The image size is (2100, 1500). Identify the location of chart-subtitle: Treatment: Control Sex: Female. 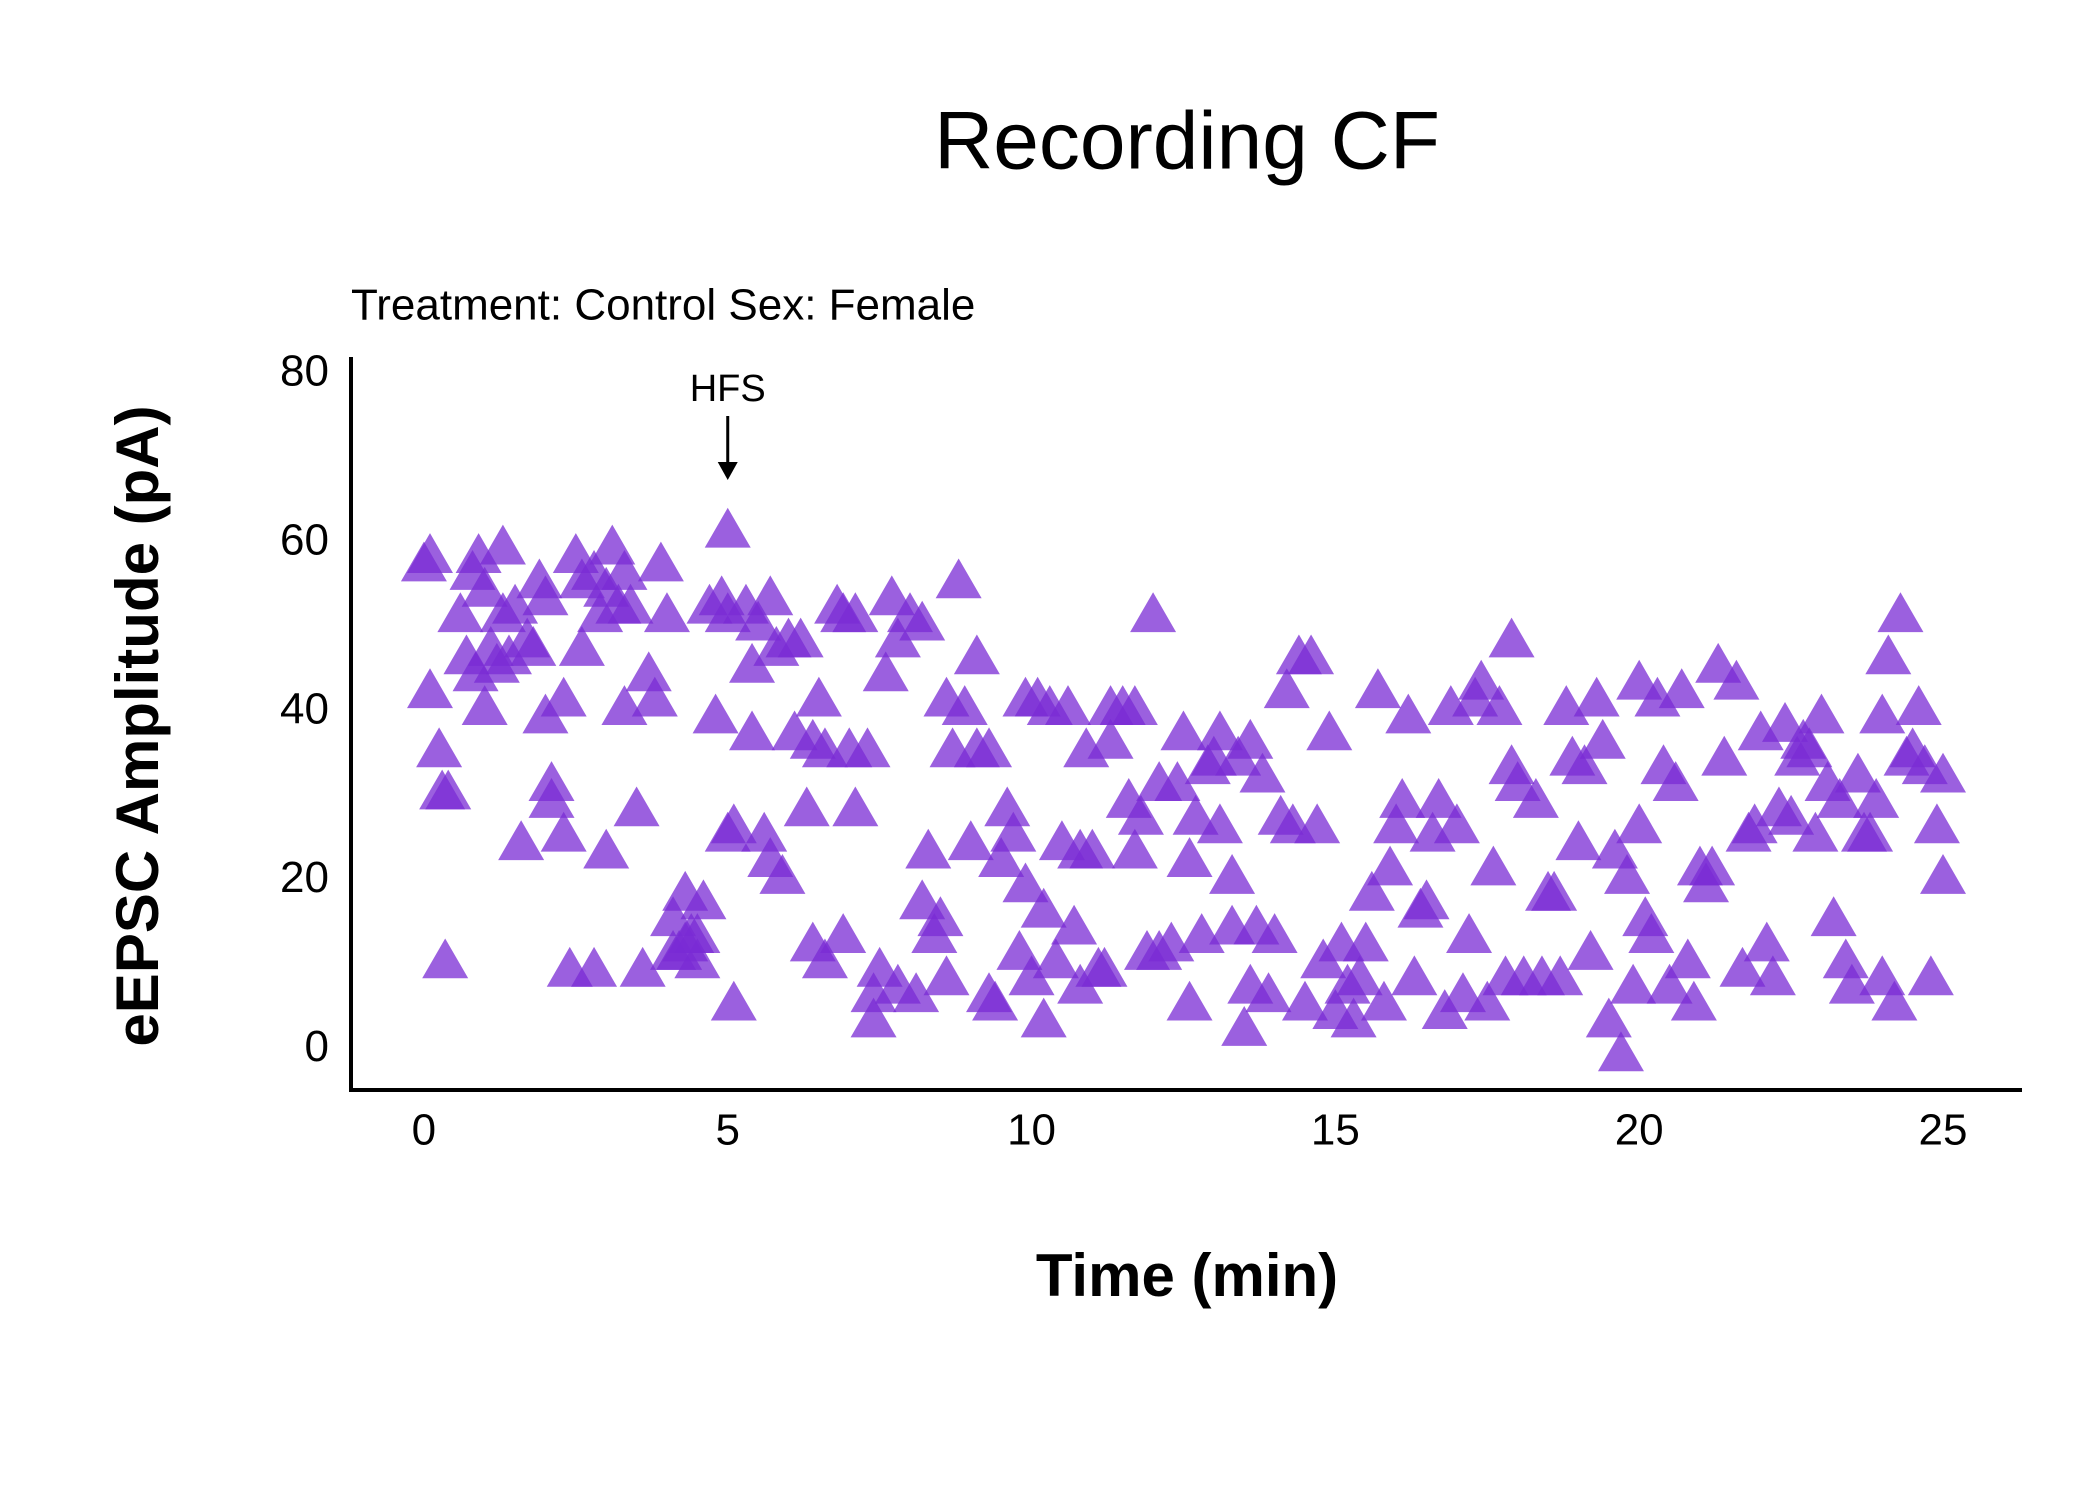
(663, 305).